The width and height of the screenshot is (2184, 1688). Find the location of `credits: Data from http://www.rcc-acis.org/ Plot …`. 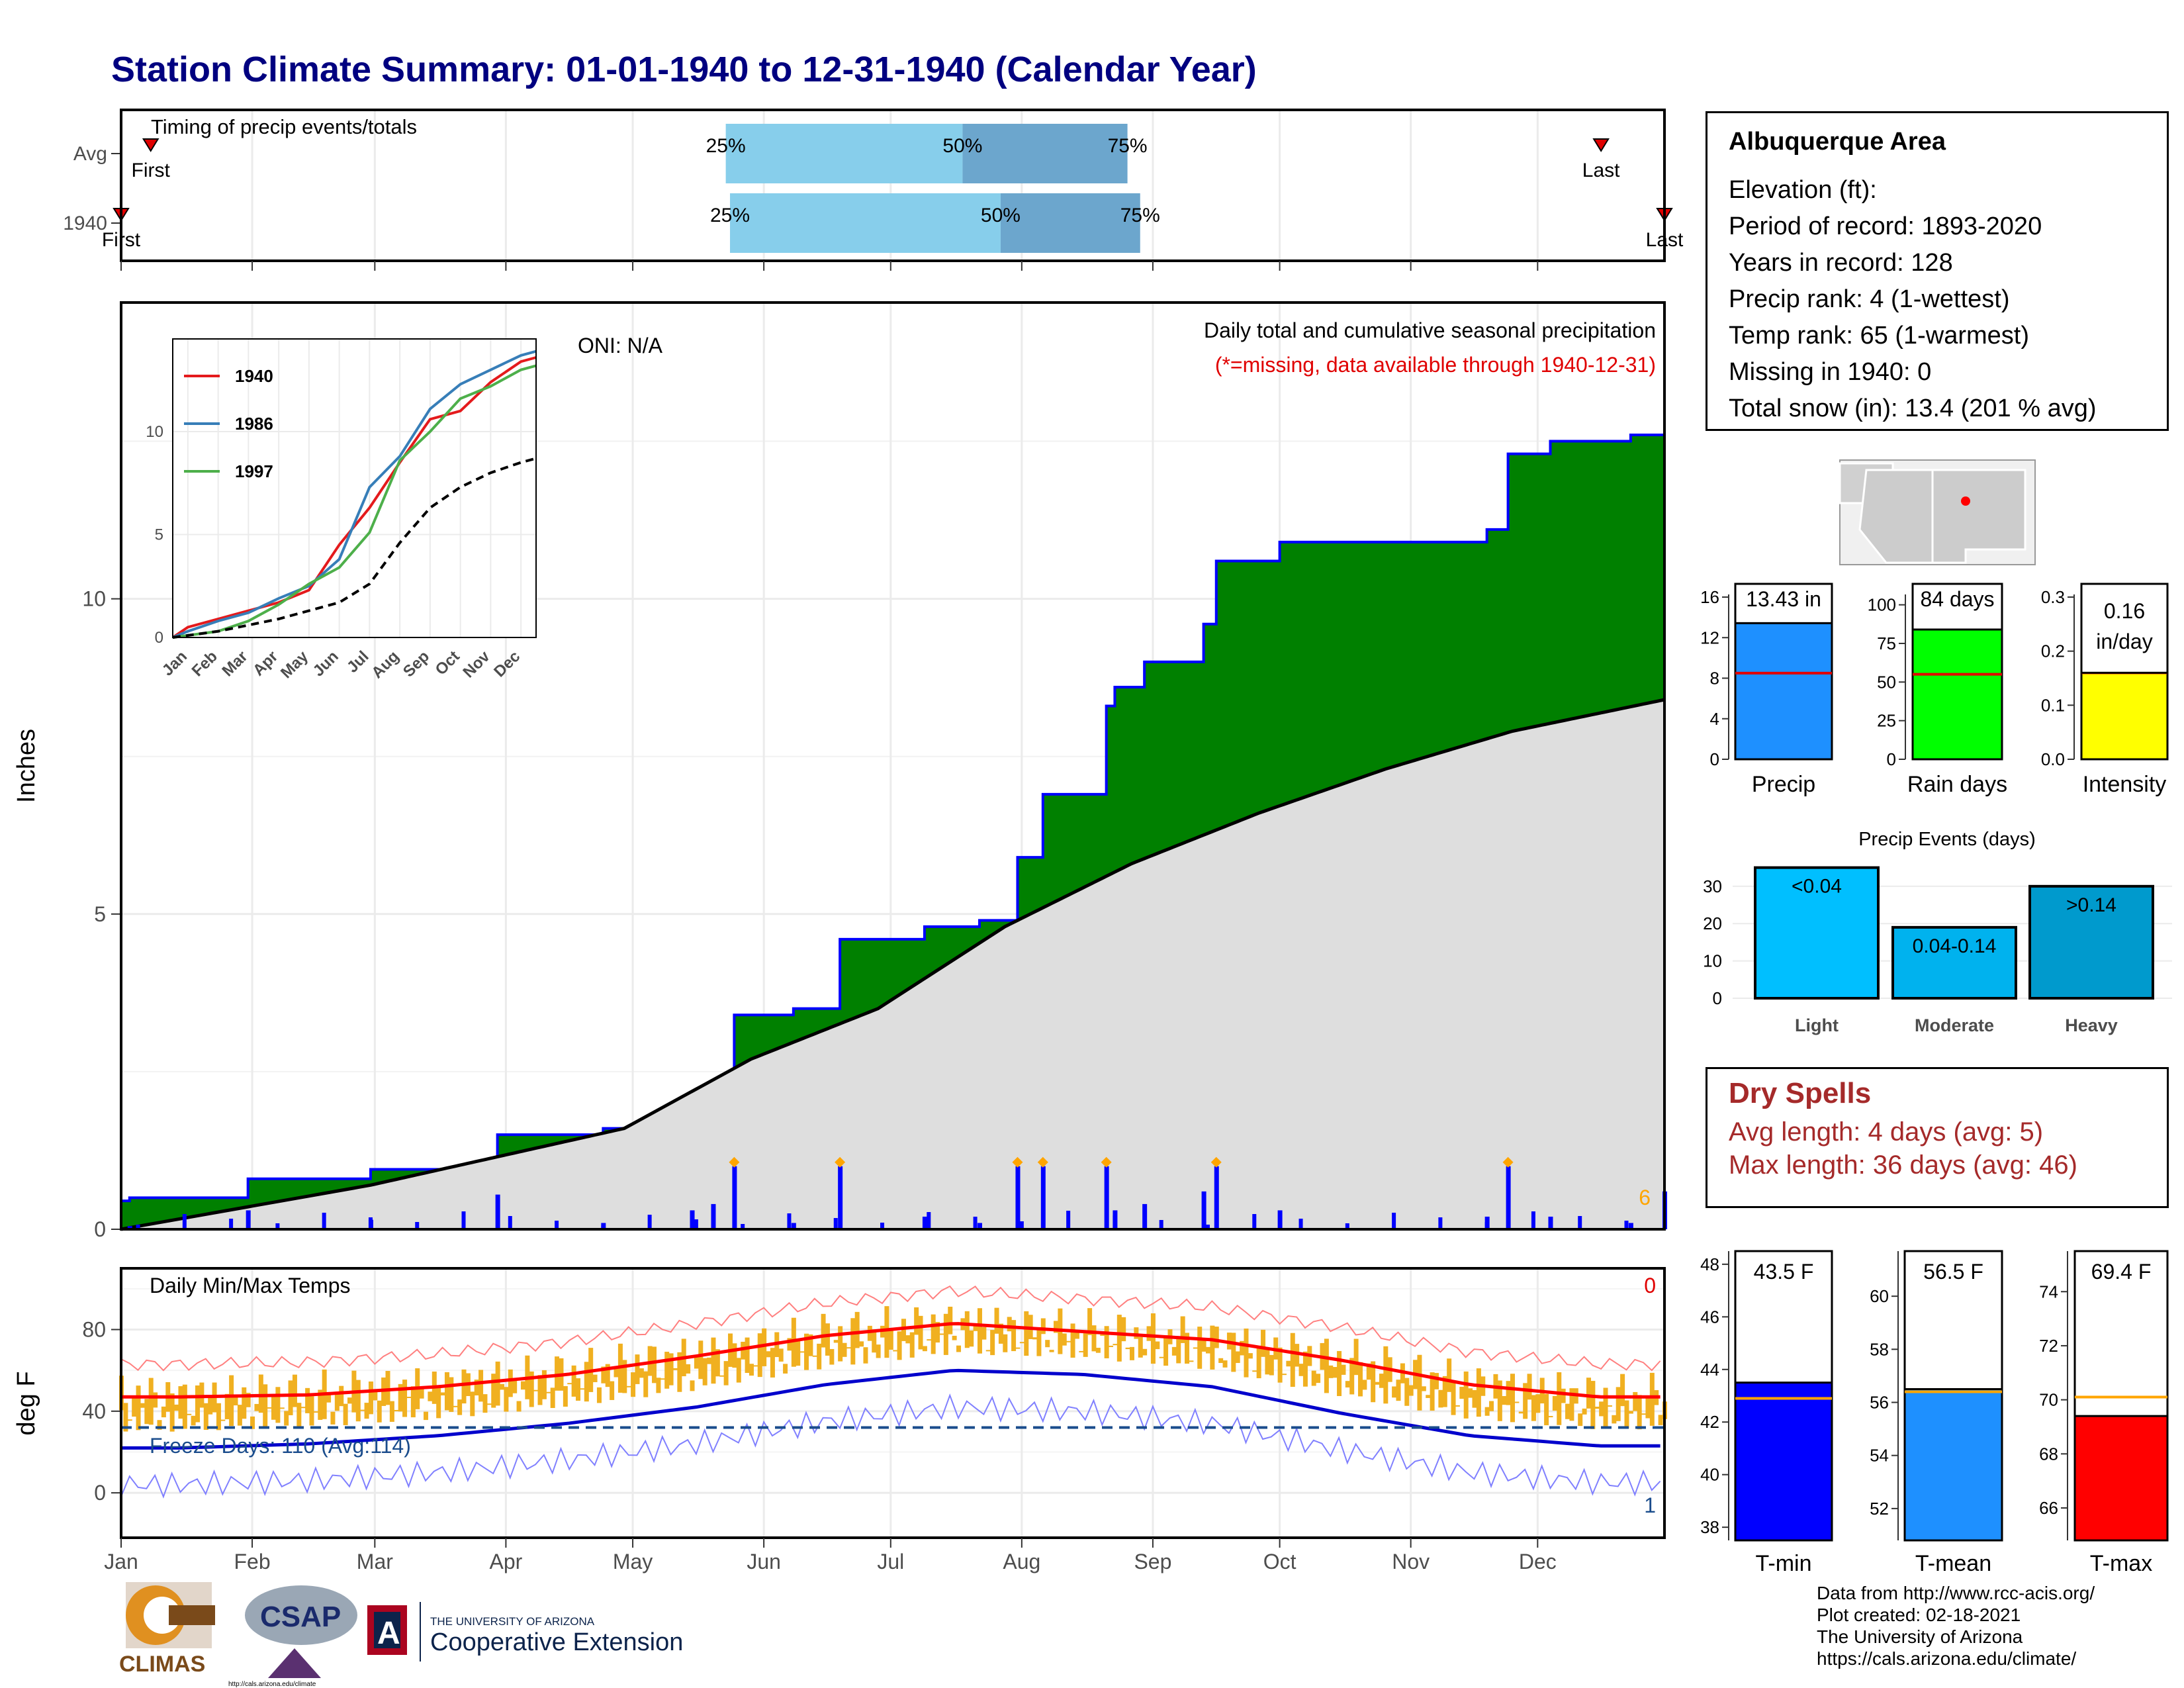

credits: Data from http://www.rcc-acis.org/ Plot … is located at coordinates (1956, 1625).